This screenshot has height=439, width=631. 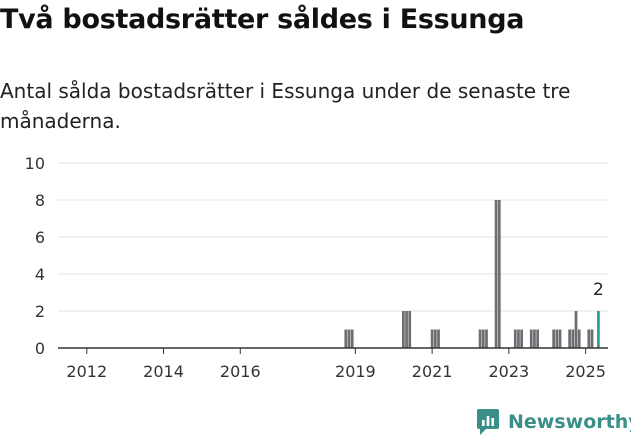 What do you see at coordinates (333, 364) in the screenshot?
I see `x-axis: 2012 2014 2016 2019 2021 2023 2025` at bounding box center [333, 364].